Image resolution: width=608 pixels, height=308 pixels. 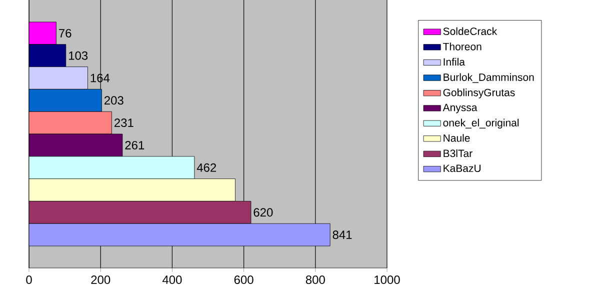 What do you see at coordinates (206, 167) in the screenshot?
I see `data-label: 462` at bounding box center [206, 167].